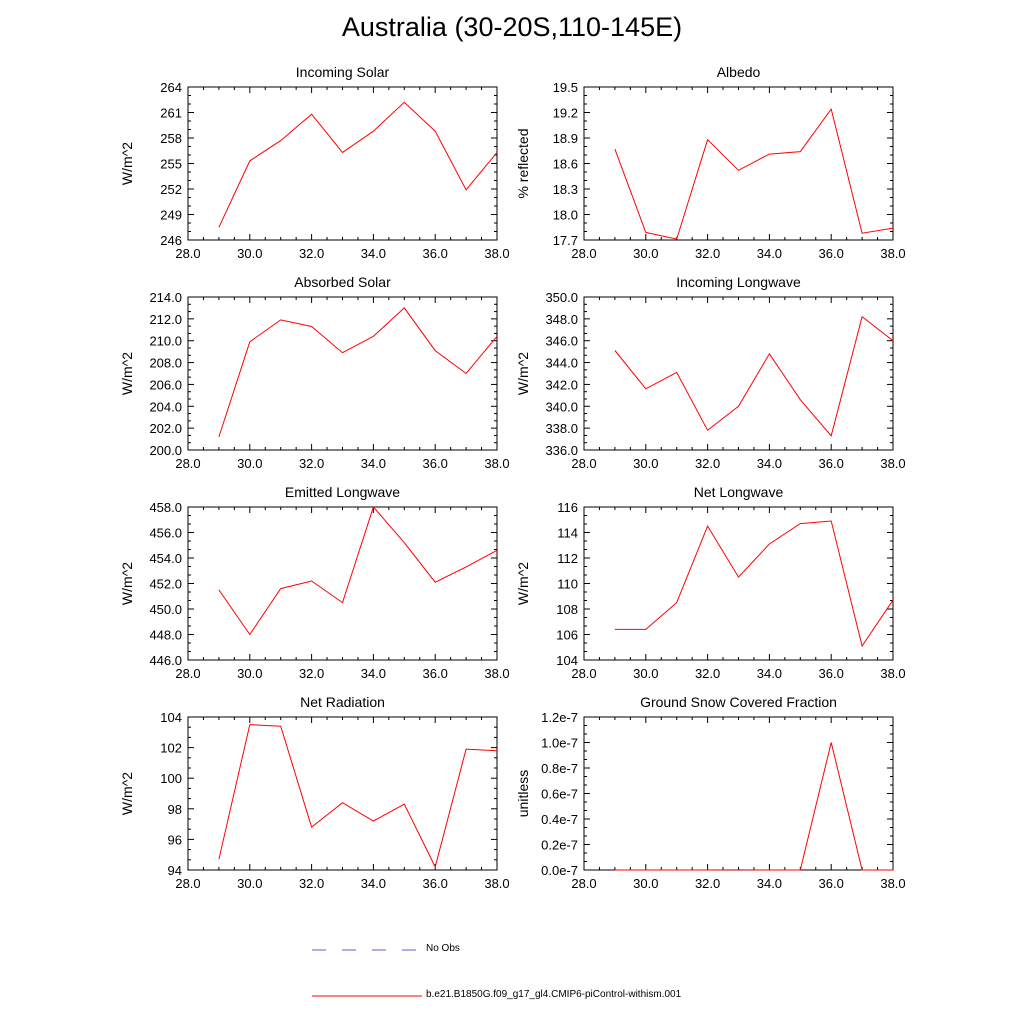  I want to click on panel-5-y-tick-label: 450.0, so click(165, 609).